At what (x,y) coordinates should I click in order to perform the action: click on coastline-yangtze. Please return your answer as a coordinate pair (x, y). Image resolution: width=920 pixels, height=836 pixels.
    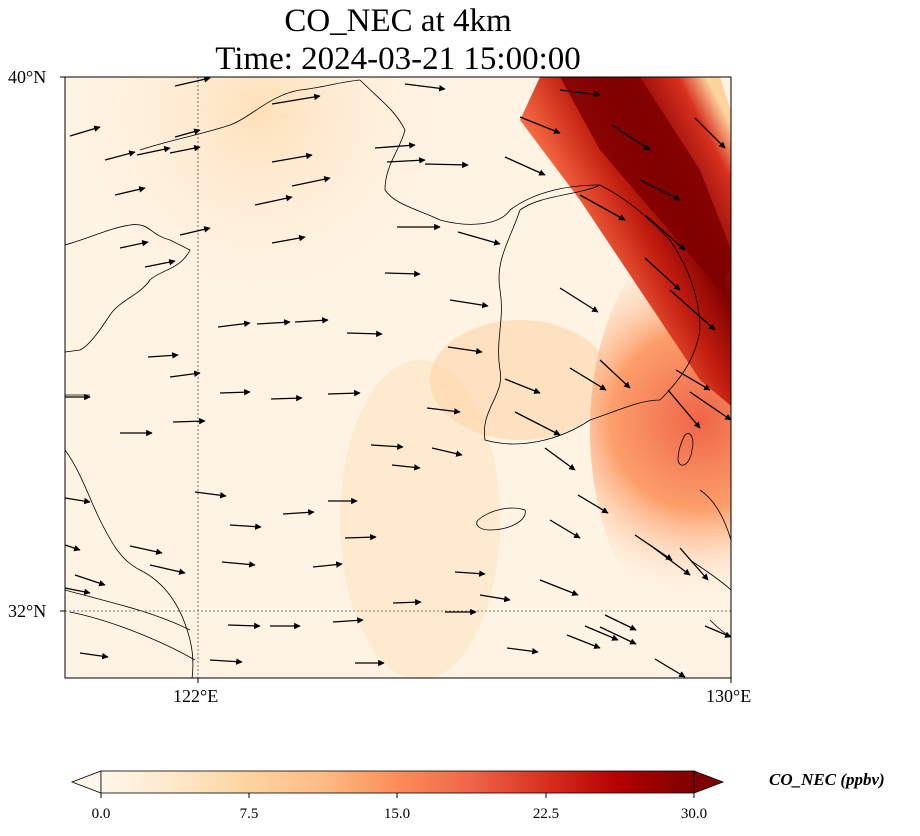
    Looking at the image, I should click on (130, 625).